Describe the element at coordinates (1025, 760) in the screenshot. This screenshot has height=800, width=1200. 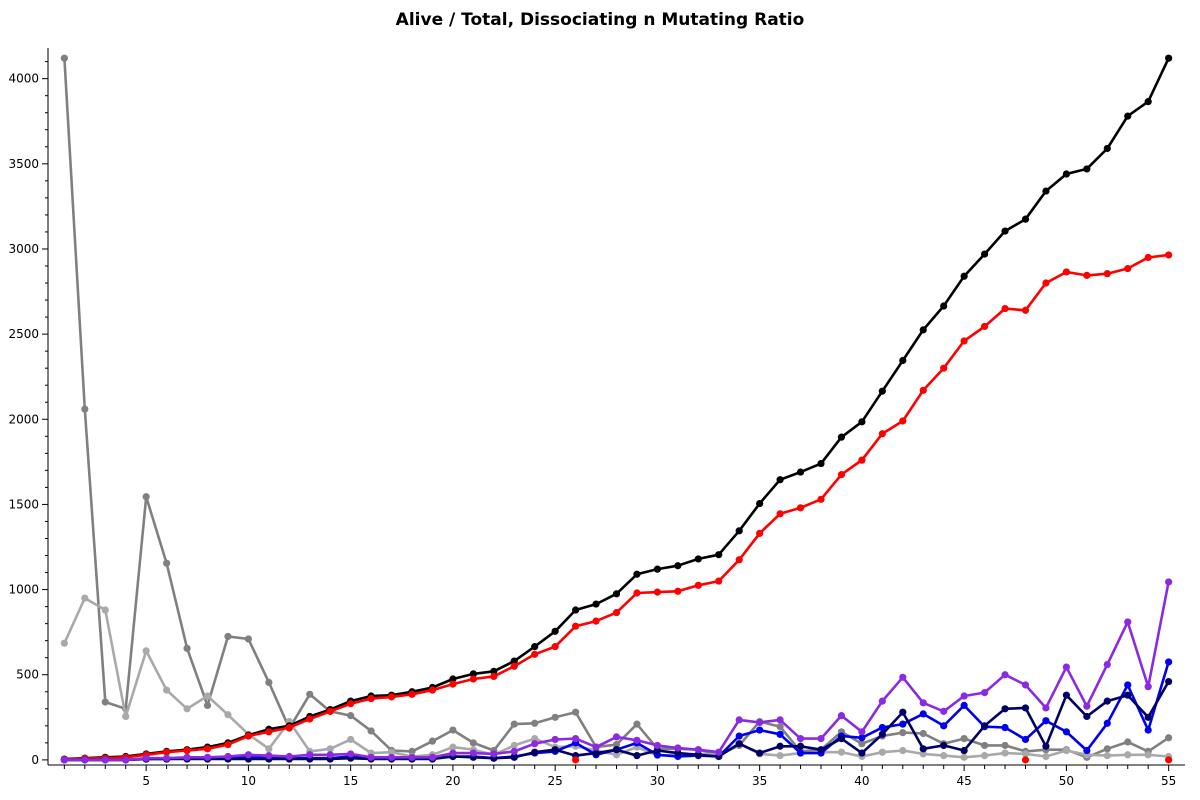
I see `extra-point` at that location.